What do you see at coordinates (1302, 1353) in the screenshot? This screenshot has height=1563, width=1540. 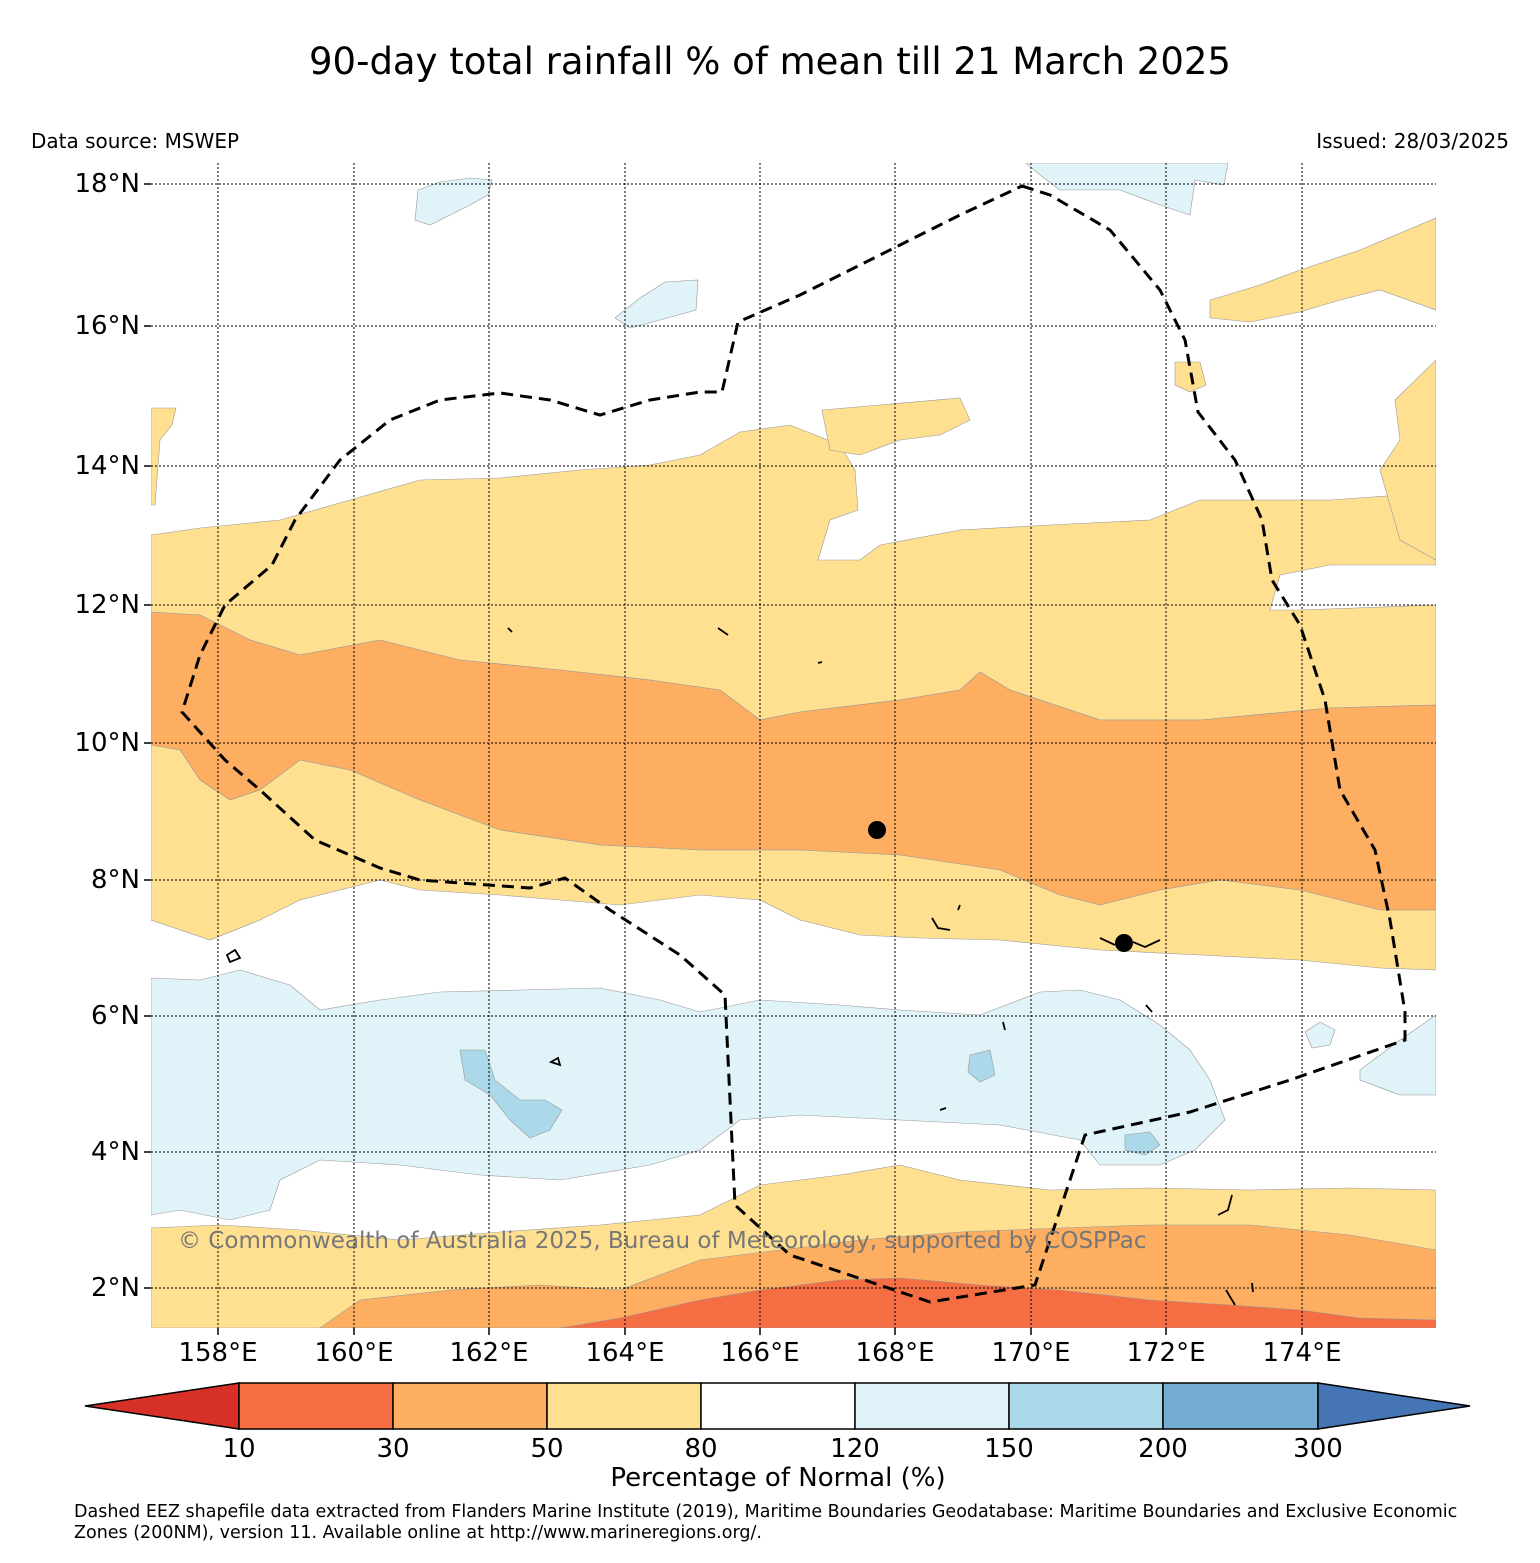 I see `lon-label-174e: 174°E` at bounding box center [1302, 1353].